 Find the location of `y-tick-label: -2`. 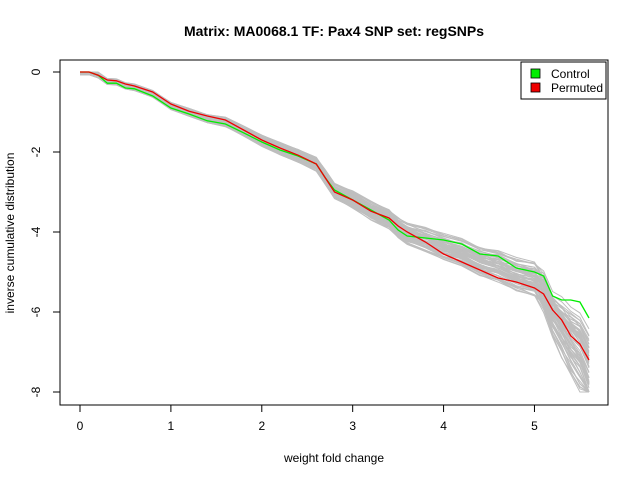

y-tick-label: -2 is located at coordinates (36, 151).